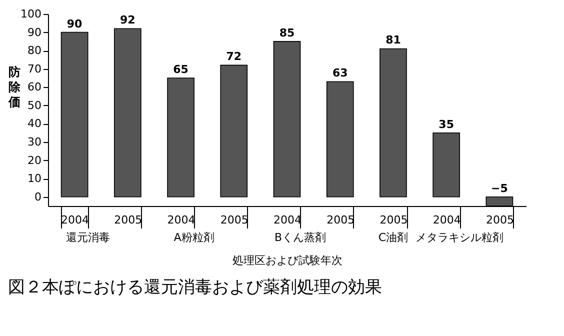  I want to click on x-axis-title: 処理区および試験年次, so click(287, 260).